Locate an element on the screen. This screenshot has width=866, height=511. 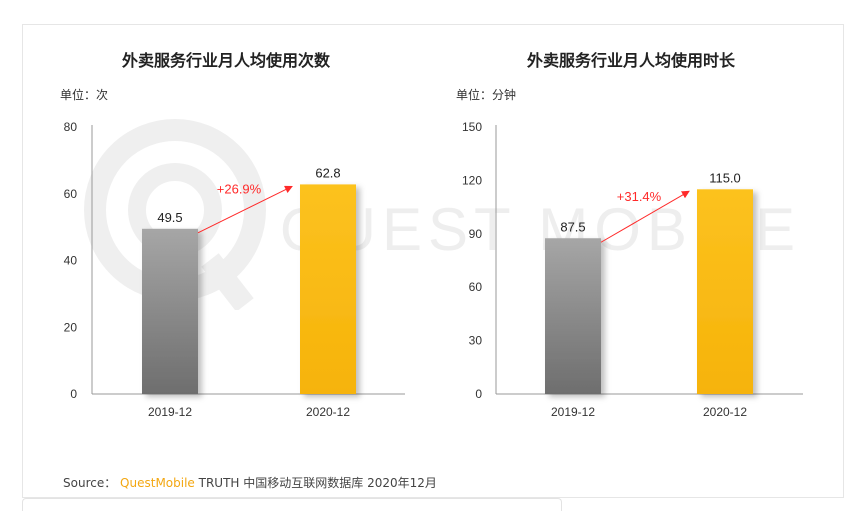
y-tick-label: 150 is located at coordinates (472, 127).